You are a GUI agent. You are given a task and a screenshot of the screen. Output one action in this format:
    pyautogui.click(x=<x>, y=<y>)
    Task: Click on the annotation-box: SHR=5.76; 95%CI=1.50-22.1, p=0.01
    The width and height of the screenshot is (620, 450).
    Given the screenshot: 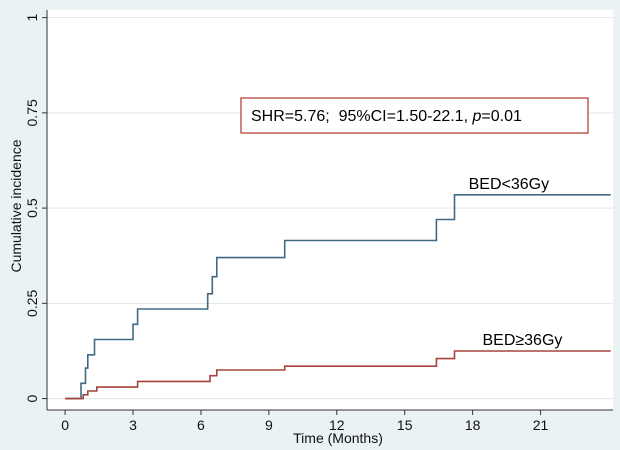 What is the action you would take?
    pyautogui.click(x=414, y=115)
    